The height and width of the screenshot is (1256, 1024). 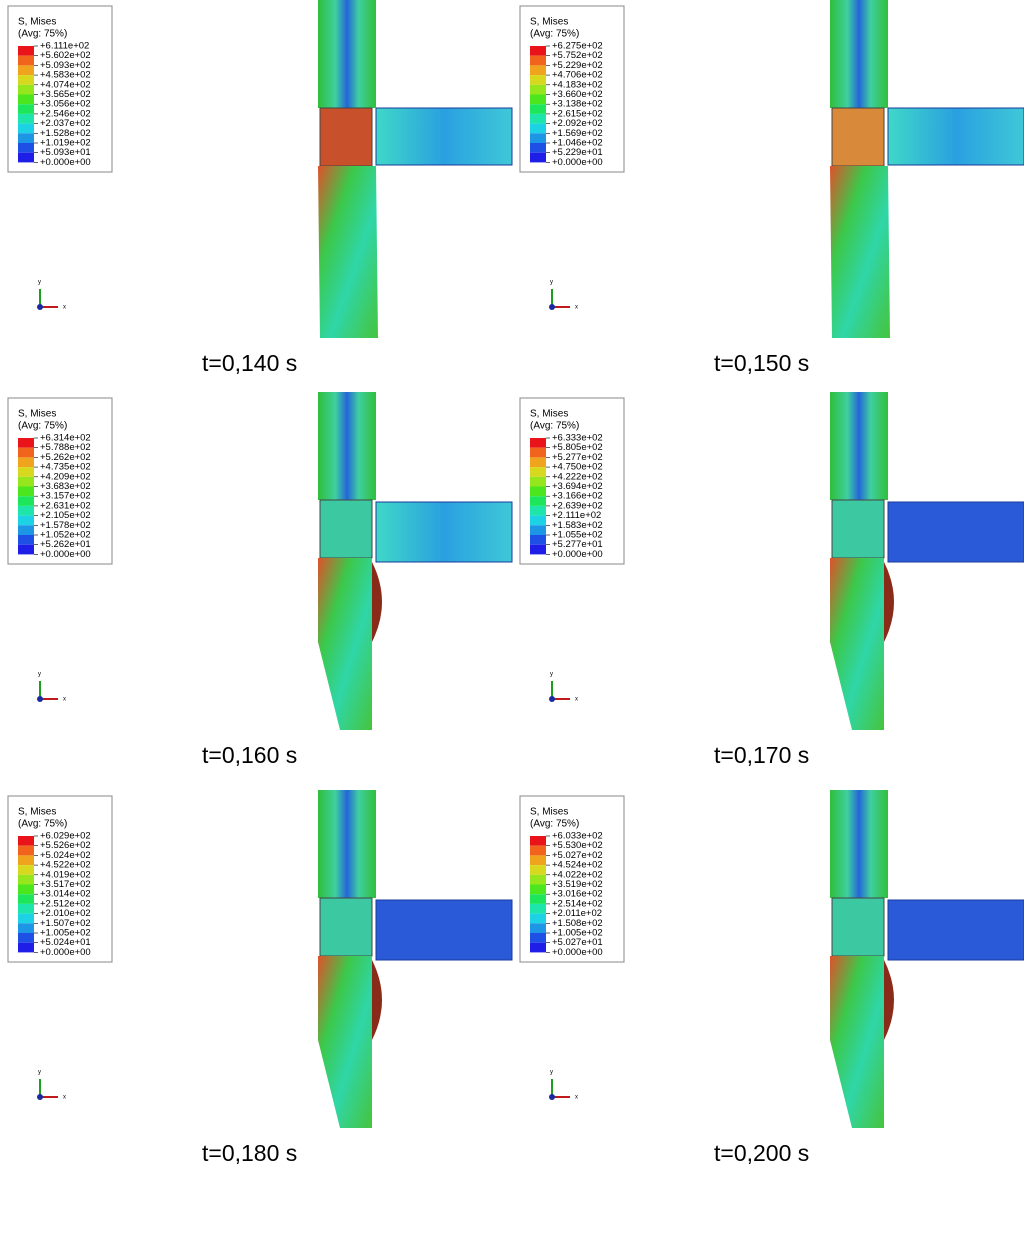 What do you see at coordinates (577, 438) in the screenshot?
I see `legend-label: +6.333e+02` at bounding box center [577, 438].